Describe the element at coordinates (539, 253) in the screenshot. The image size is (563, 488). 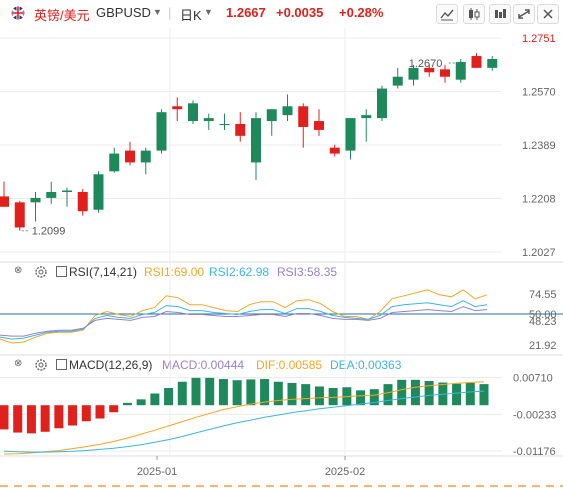
I see `price-tick-label: 1.2027` at that location.